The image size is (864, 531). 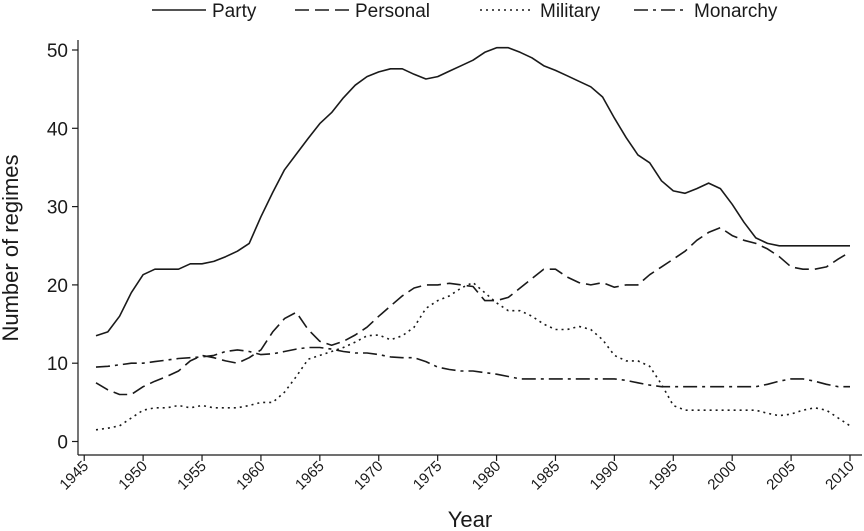 I want to click on x-tick-label: 1950, so click(x=133, y=476).